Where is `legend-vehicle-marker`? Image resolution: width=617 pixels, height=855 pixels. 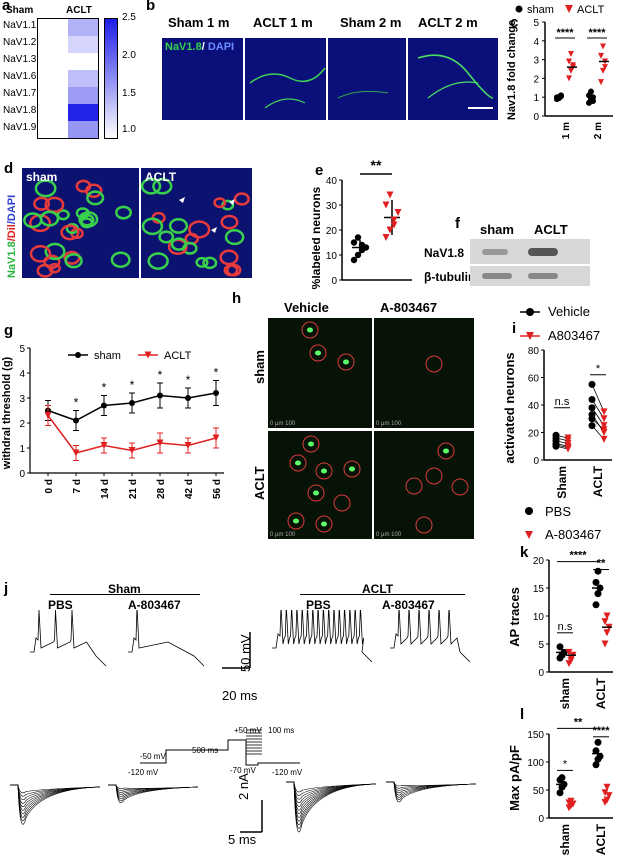 legend-vehicle-marker is located at coordinates (530, 312).